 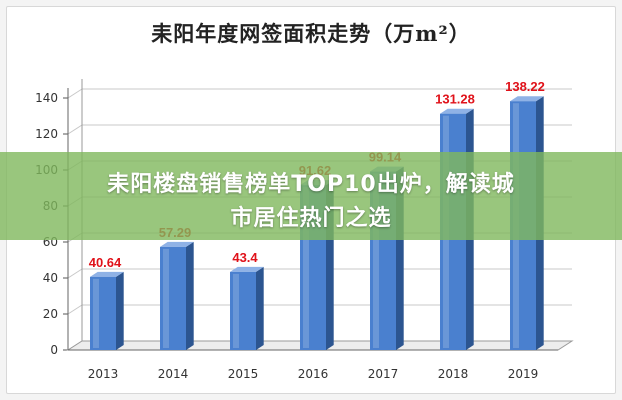 I want to click on y-tick-label: 140, so click(x=46, y=98).